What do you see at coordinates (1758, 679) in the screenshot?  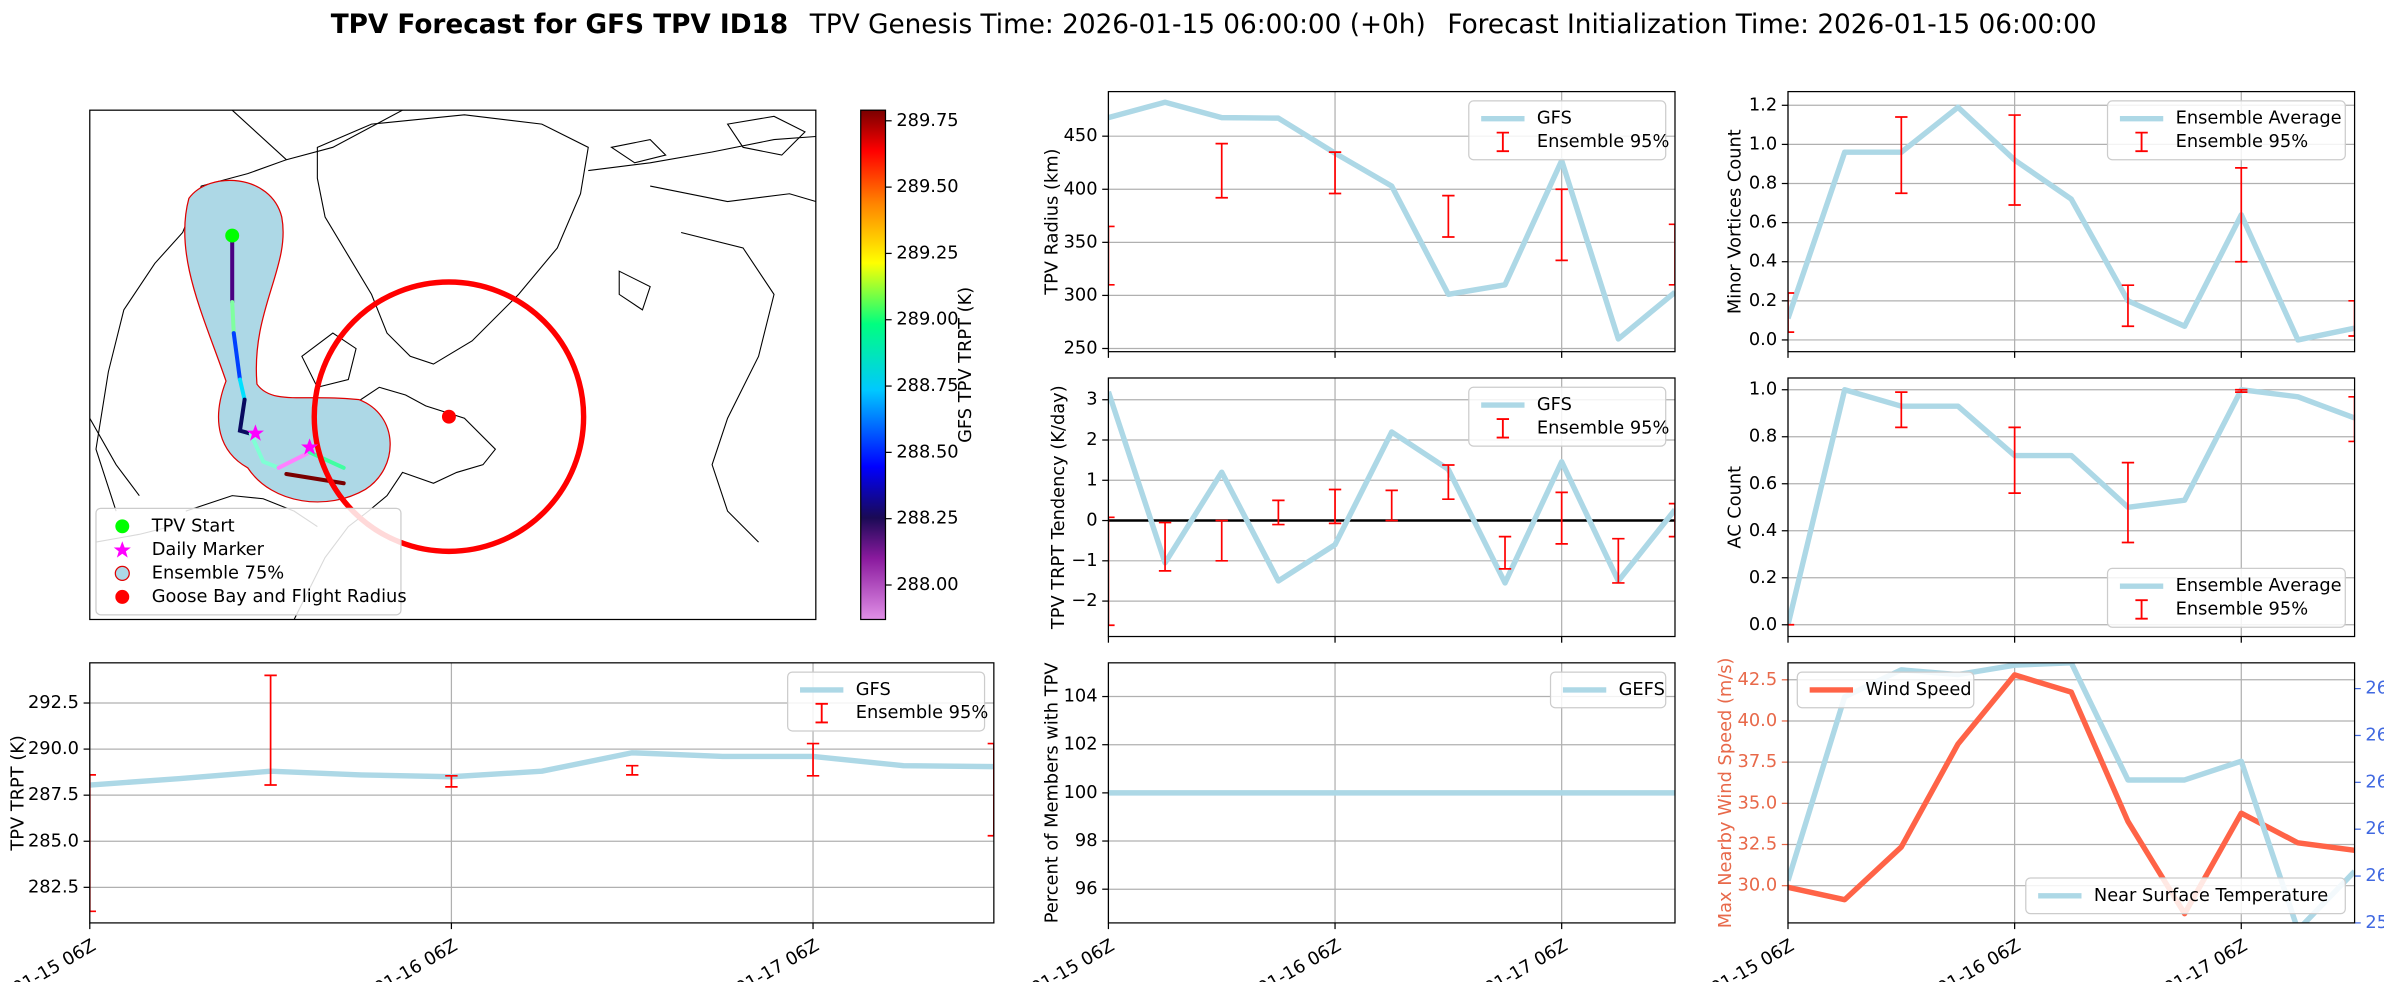 I see `y-tick-label: 42.5` at bounding box center [1758, 679].